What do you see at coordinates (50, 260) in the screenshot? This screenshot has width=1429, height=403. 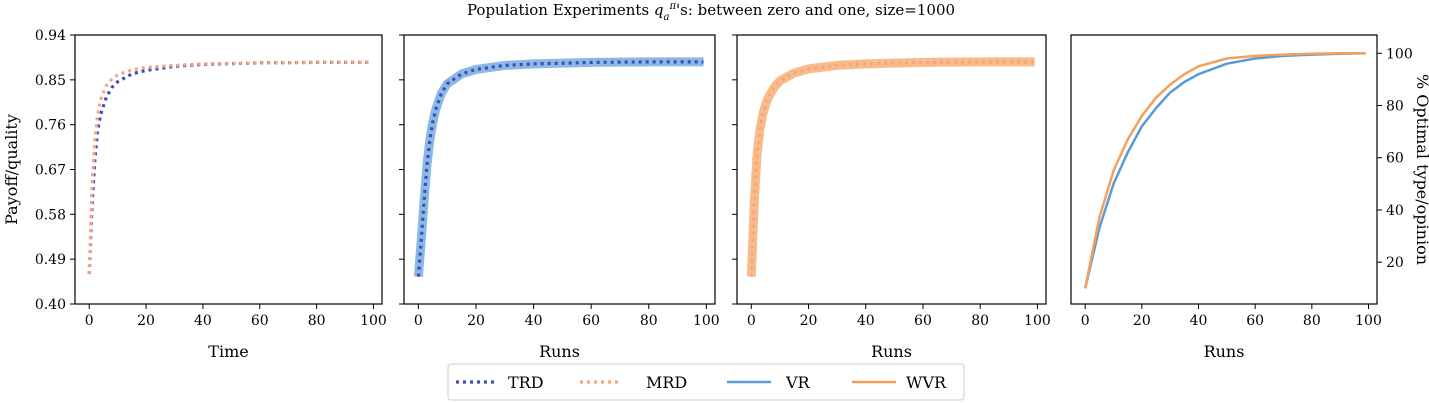 I see `y-tick-label: 0.49` at bounding box center [50, 260].